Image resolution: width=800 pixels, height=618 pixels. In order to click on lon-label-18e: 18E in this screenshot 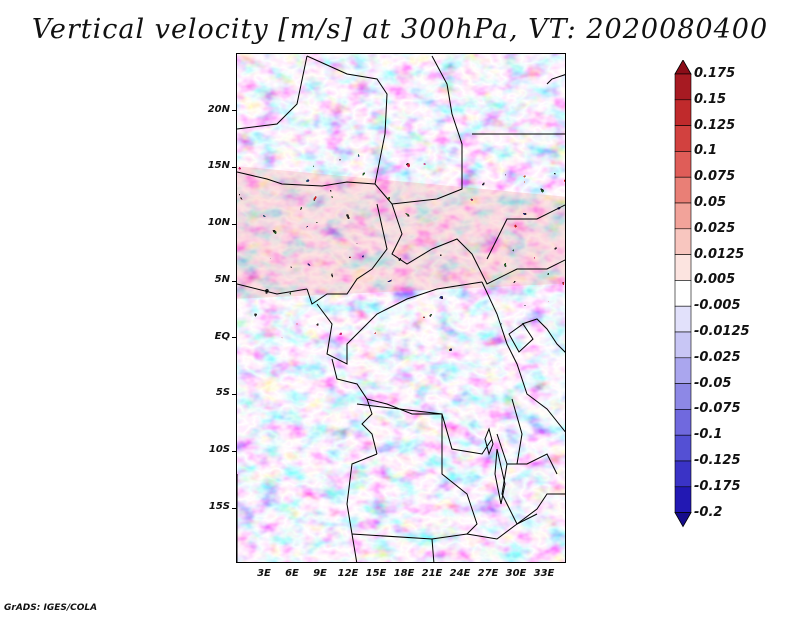, I will do `click(404, 573)`.